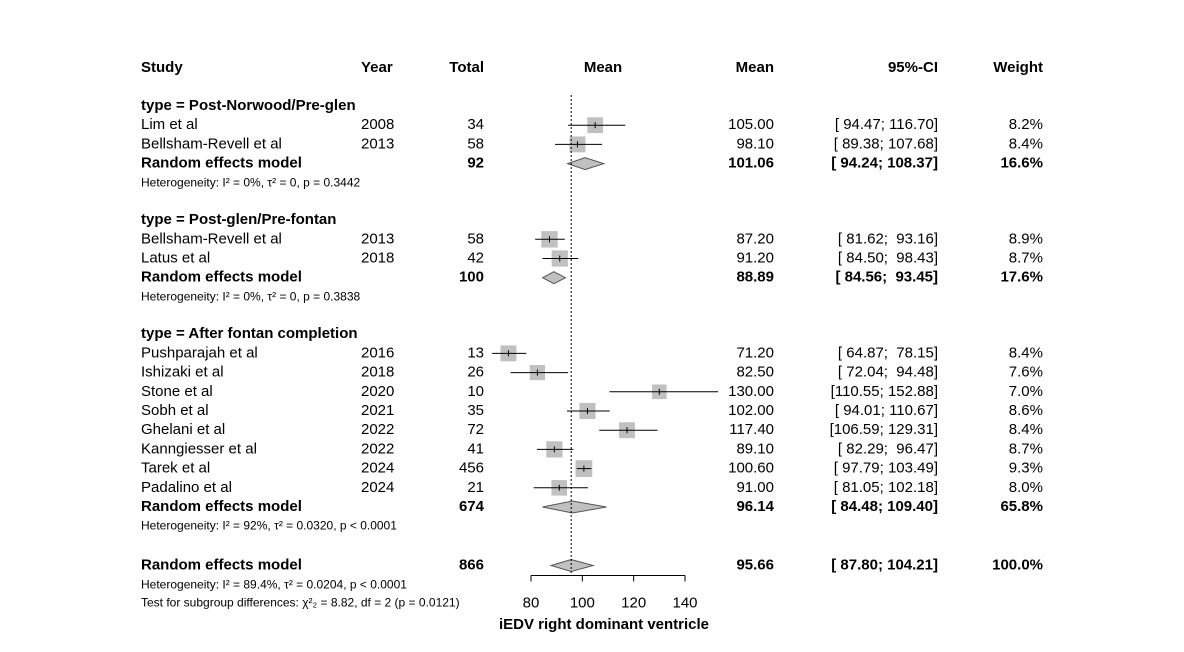  I want to click on ci-label: [ 94.01; 110.67], so click(886, 410).